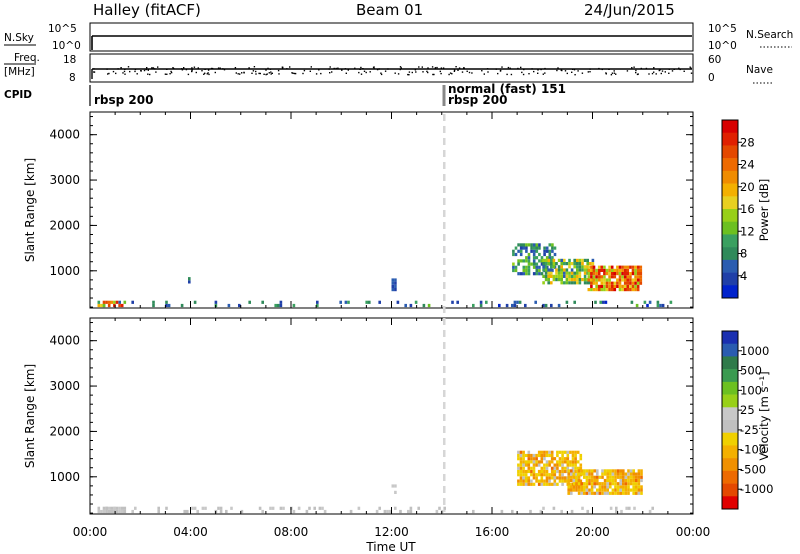 This screenshot has width=800, height=554. I want to click on power-colorbar-tick-label: 12, so click(747, 231).